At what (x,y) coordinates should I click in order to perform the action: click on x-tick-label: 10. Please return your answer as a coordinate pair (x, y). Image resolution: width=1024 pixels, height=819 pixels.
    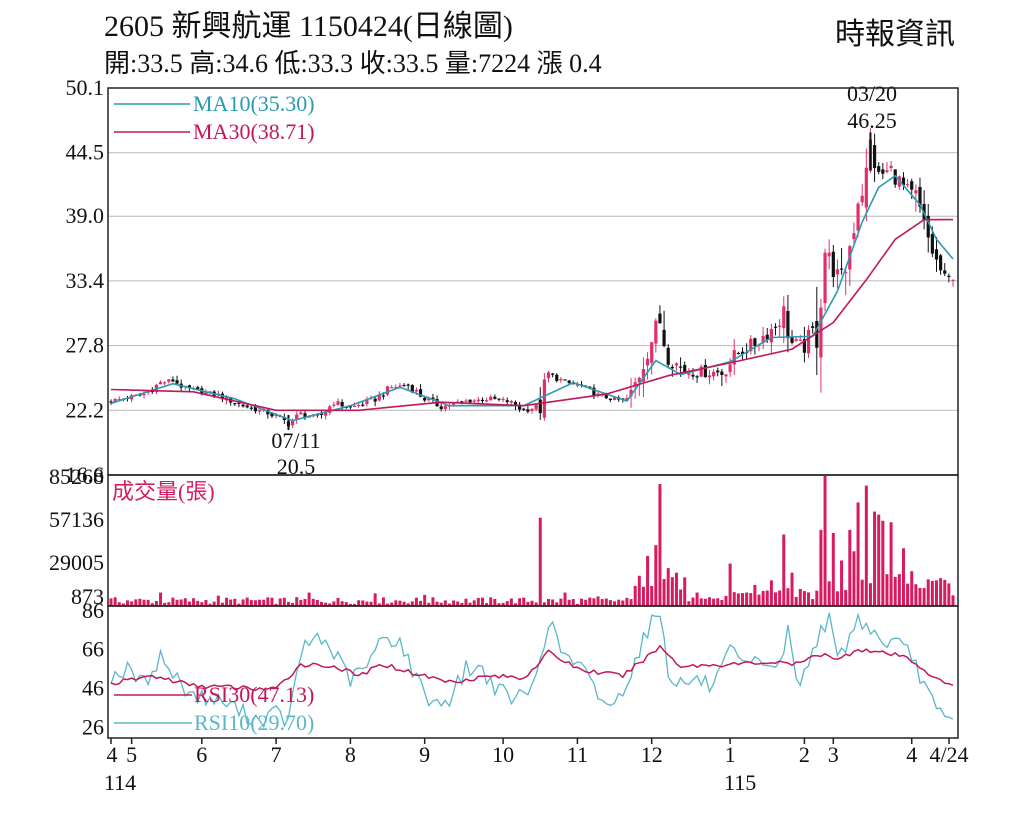
    Looking at the image, I should click on (503, 754).